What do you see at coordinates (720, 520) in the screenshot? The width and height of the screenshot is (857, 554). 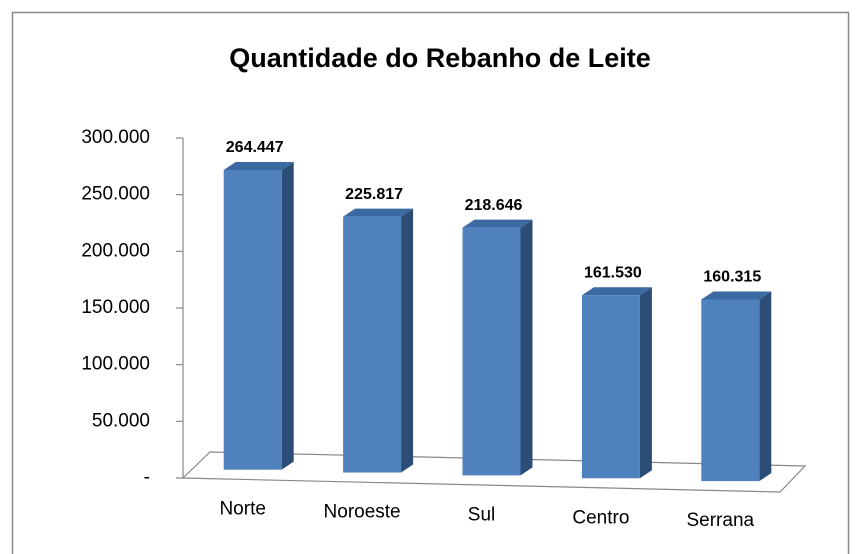 I see `x-tick-label: Serrana` at bounding box center [720, 520].